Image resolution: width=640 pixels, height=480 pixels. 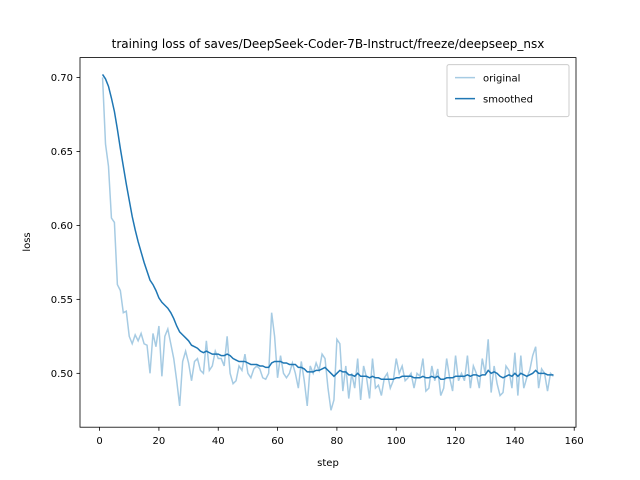 What do you see at coordinates (62, 78) in the screenshot?
I see `y-tick-label: 0.70` at bounding box center [62, 78].